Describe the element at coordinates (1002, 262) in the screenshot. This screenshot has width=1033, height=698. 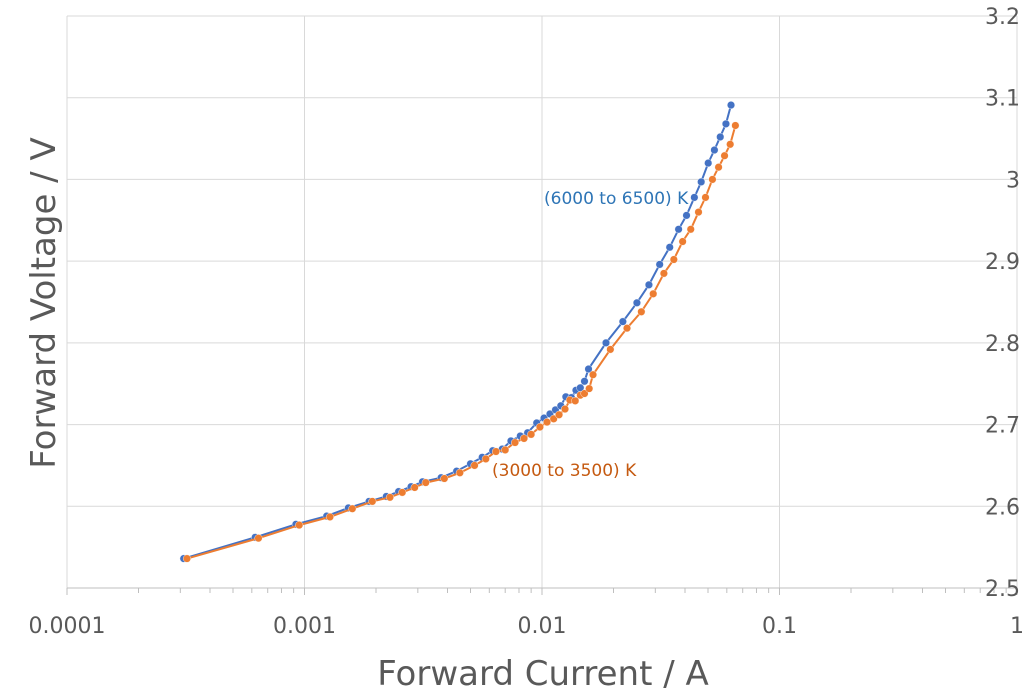
I see `y-tick-label: 2.9` at that location.